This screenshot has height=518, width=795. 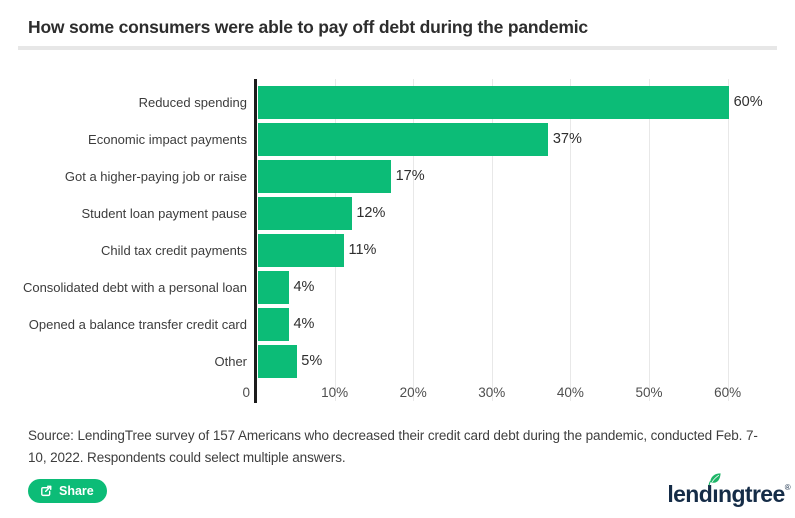 I want to click on bar-row-label: Other, so click(x=230, y=361).